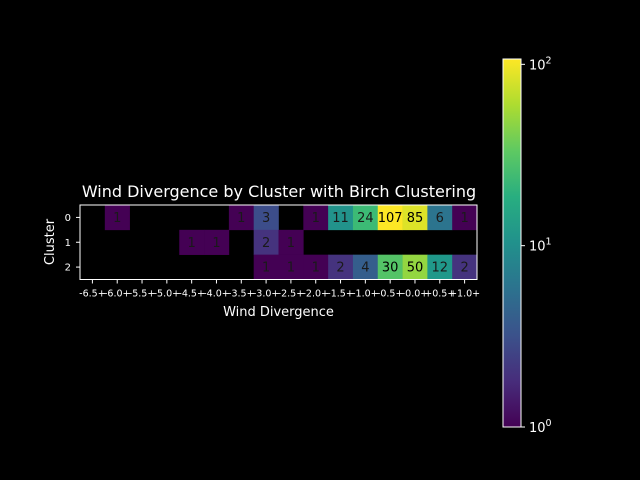 The height and width of the screenshot is (480, 640). Describe the element at coordinates (291, 294) in the screenshot. I see `x-tick-label: -2.5+` at that location.